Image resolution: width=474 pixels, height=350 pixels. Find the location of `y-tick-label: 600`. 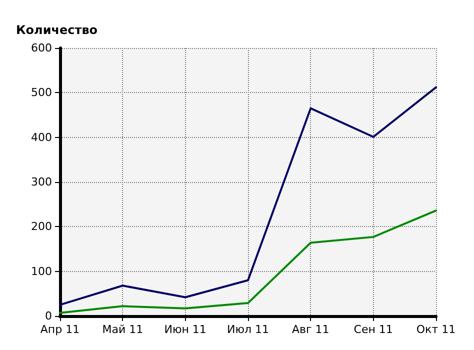

y-tick-label: 600 is located at coordinates (41, 48).